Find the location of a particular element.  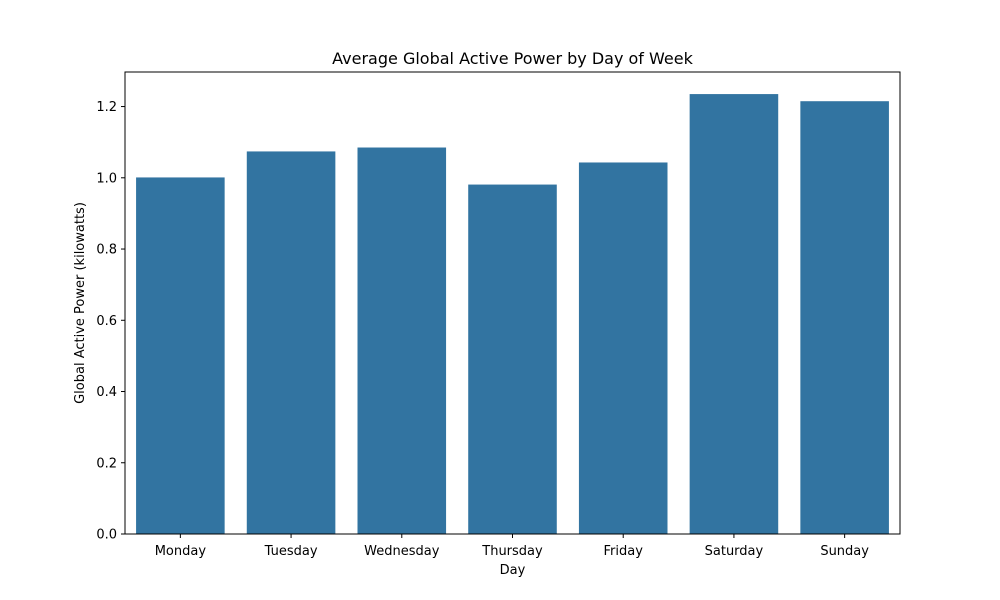

x-tick-label-sunday: Sunday is located at coordinates (844, 551).